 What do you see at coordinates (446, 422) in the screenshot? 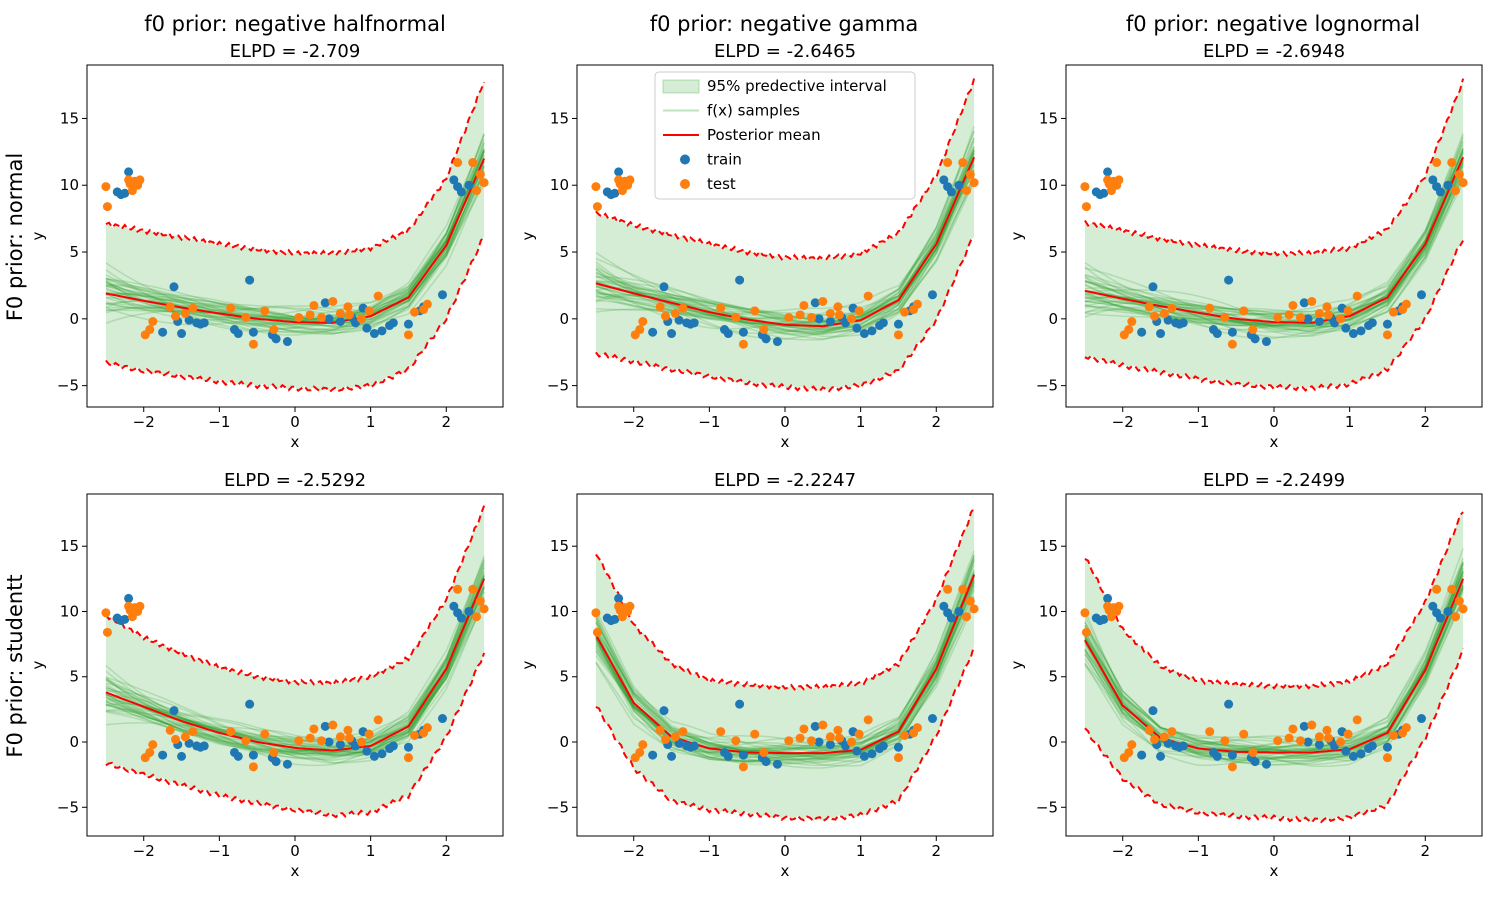
I see `x-tick-label: 2` at bounding box center [446, 422].